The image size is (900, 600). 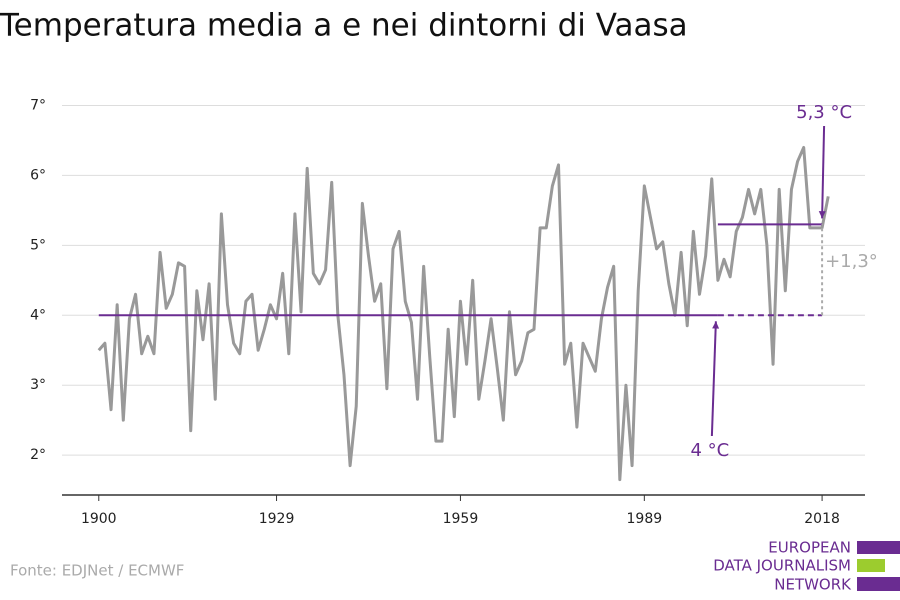 I want to click on annotation: 5,3 °C, so click(x=824, y=112).